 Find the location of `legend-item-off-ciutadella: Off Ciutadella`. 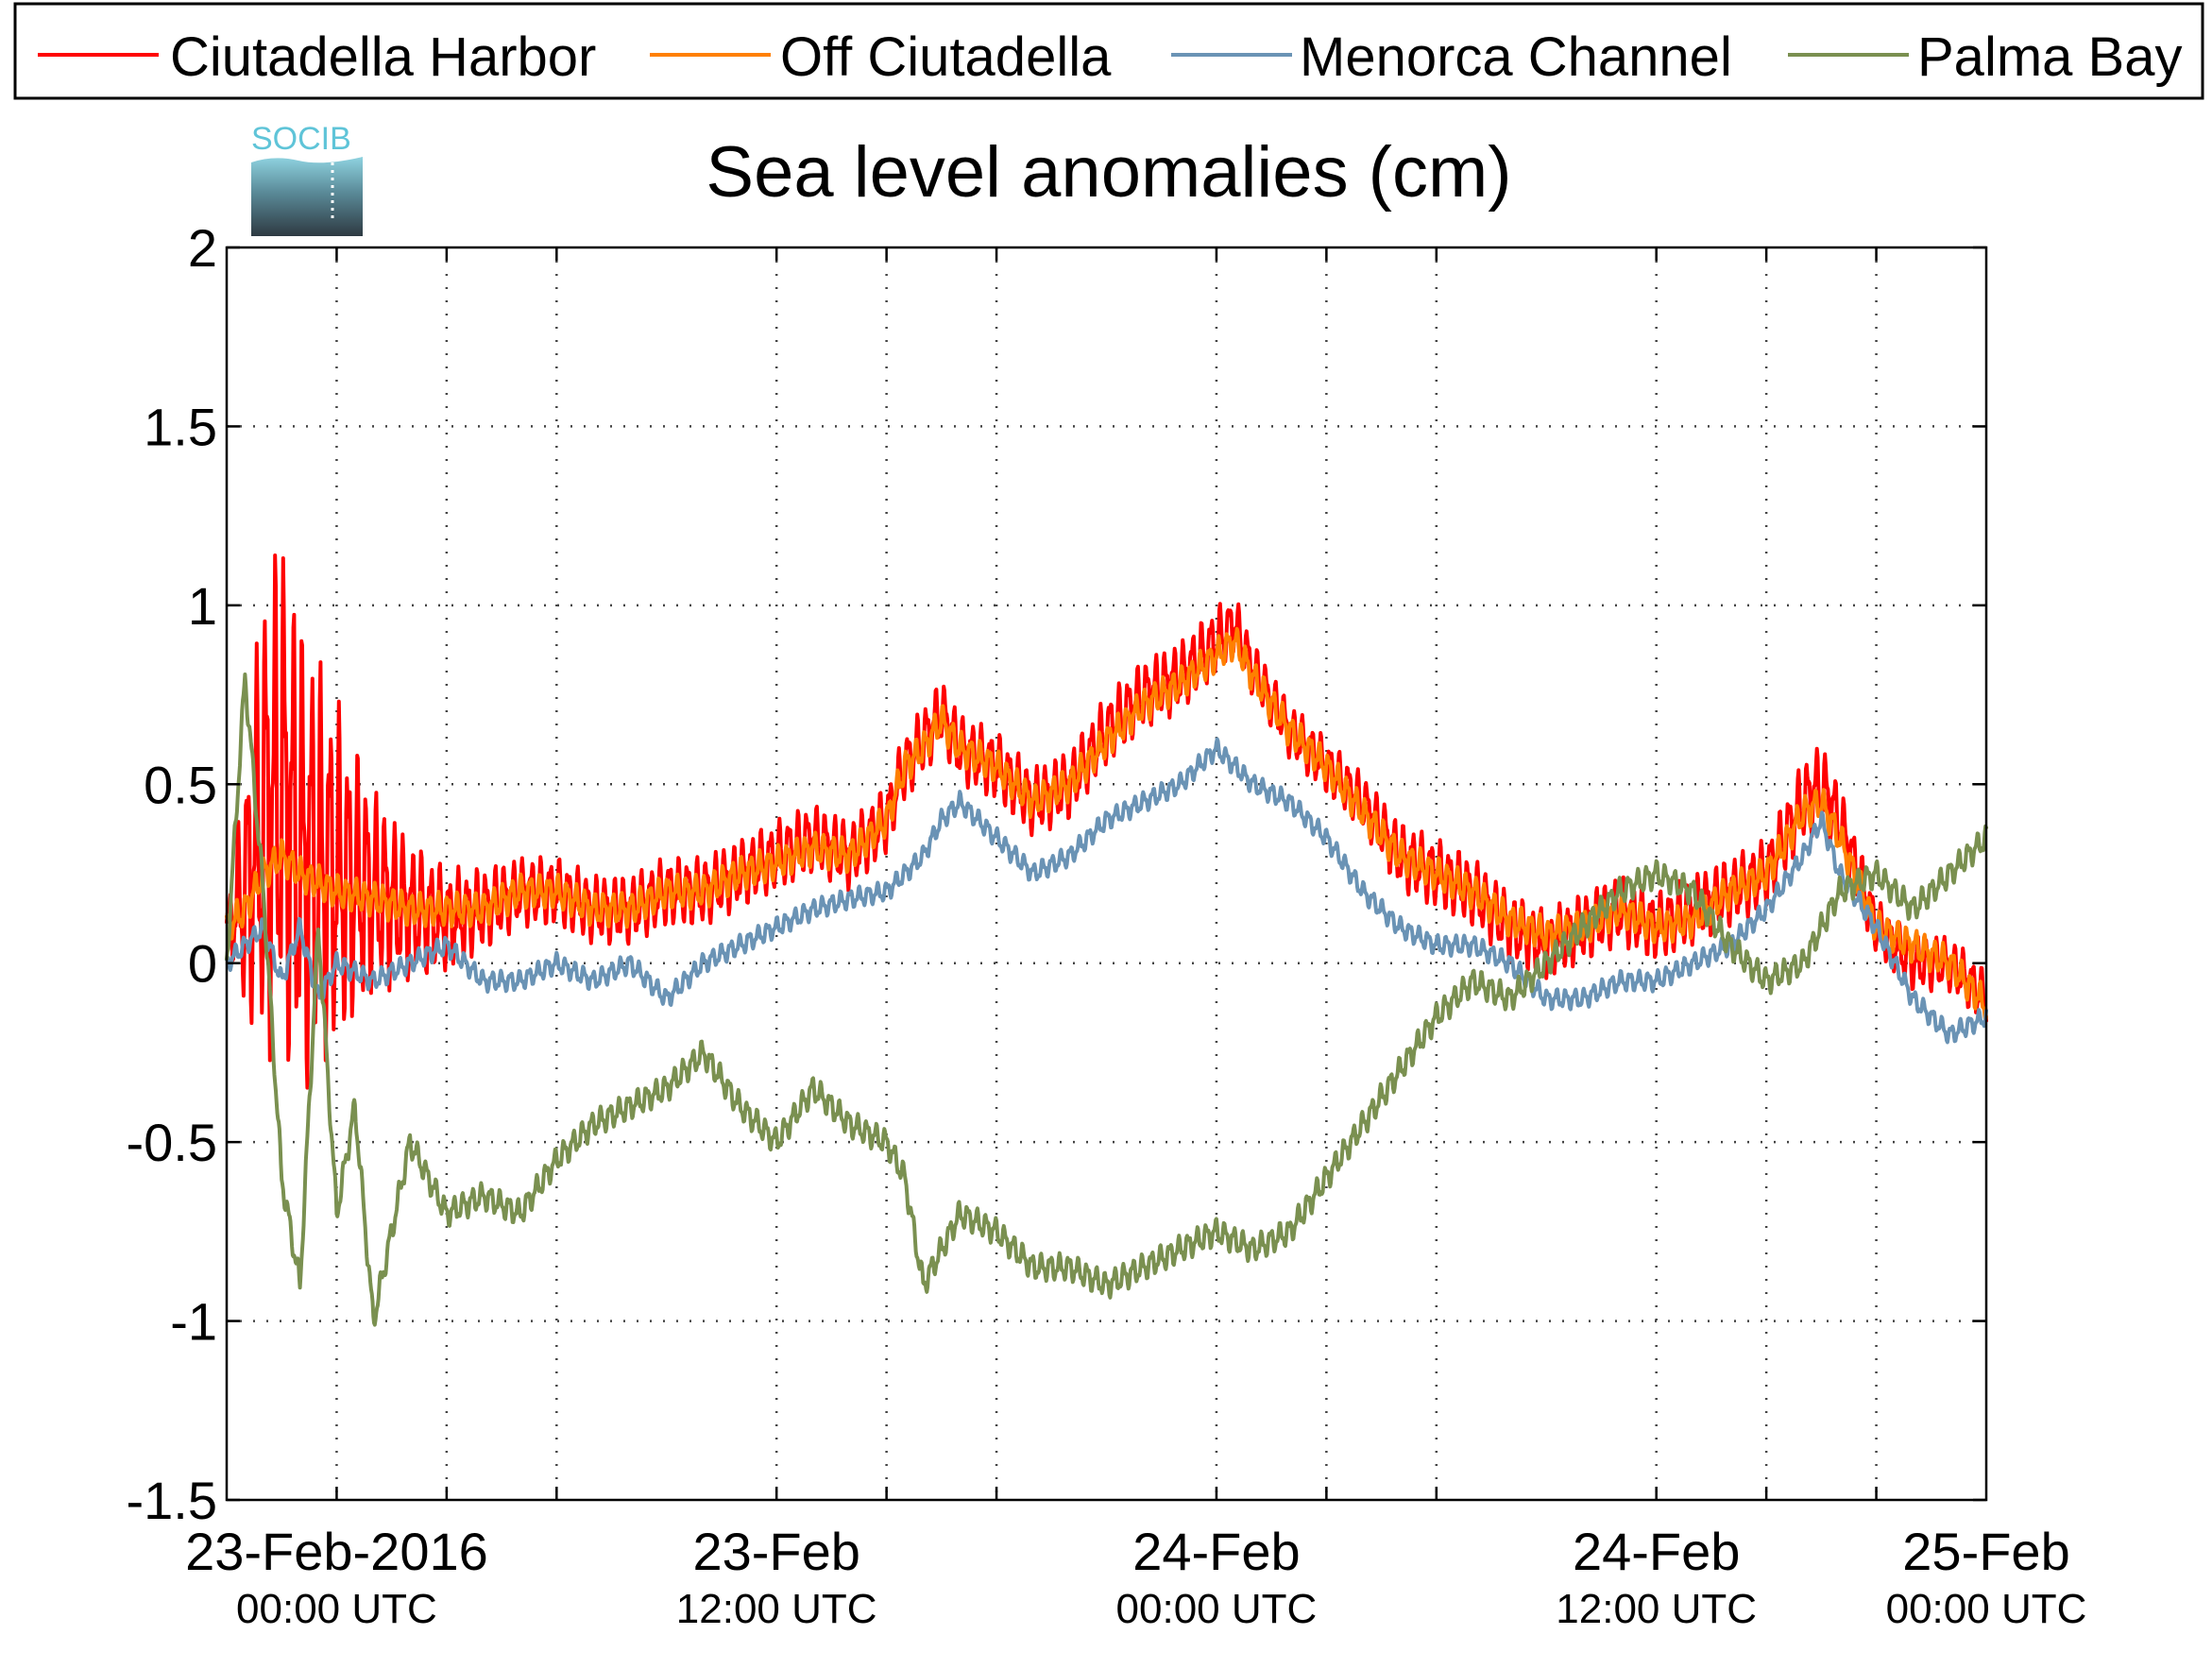

legend-item-off-ciutadella: Off Ciutadella is located at coordinates (881, 57).